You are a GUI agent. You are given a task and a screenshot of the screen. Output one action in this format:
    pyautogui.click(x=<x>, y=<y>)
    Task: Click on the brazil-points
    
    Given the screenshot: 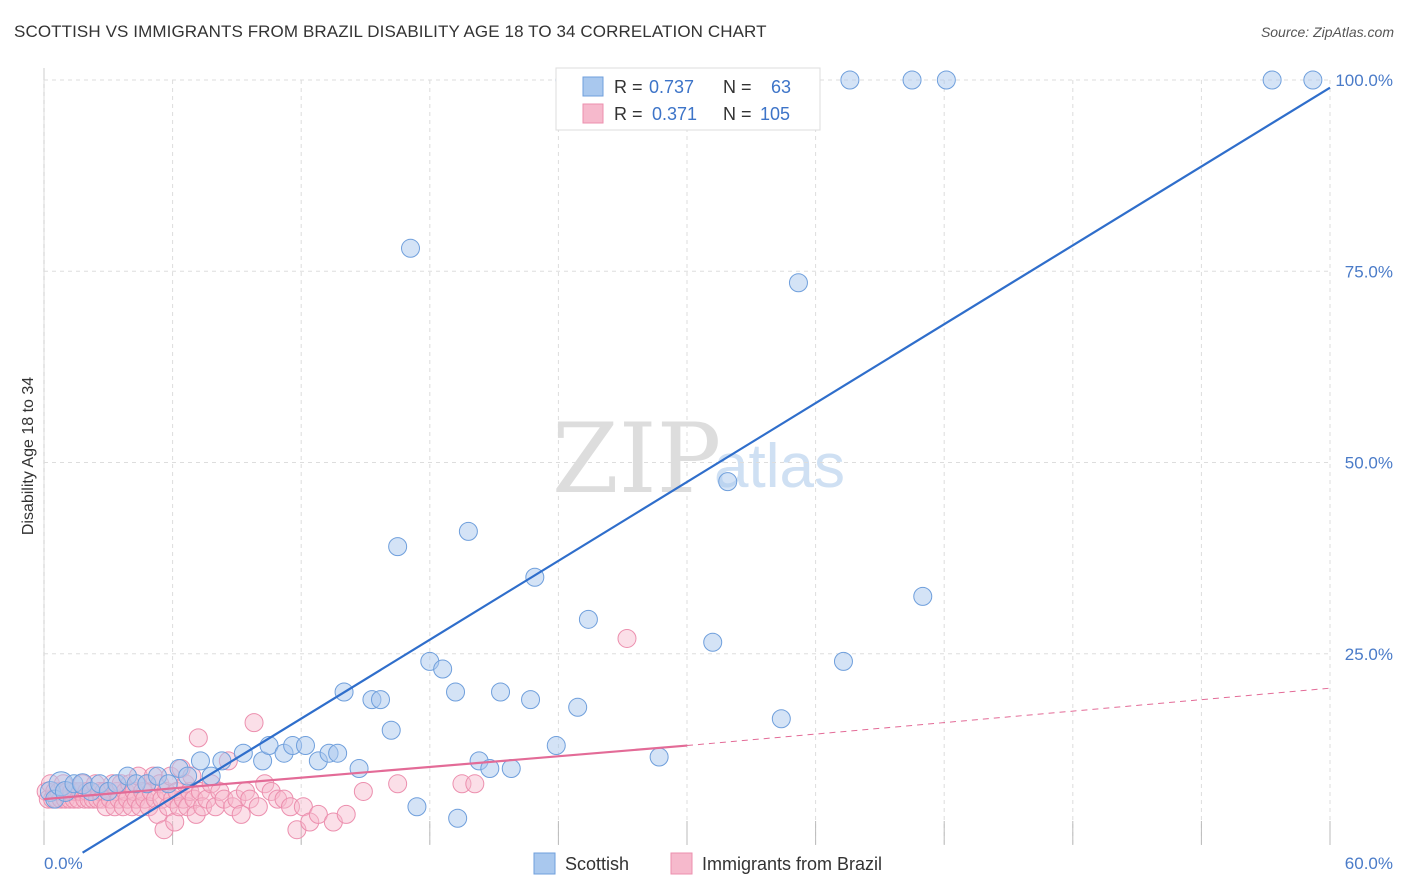 What is the action you would take?
    pyautogui.click(x=336, y=734)
    